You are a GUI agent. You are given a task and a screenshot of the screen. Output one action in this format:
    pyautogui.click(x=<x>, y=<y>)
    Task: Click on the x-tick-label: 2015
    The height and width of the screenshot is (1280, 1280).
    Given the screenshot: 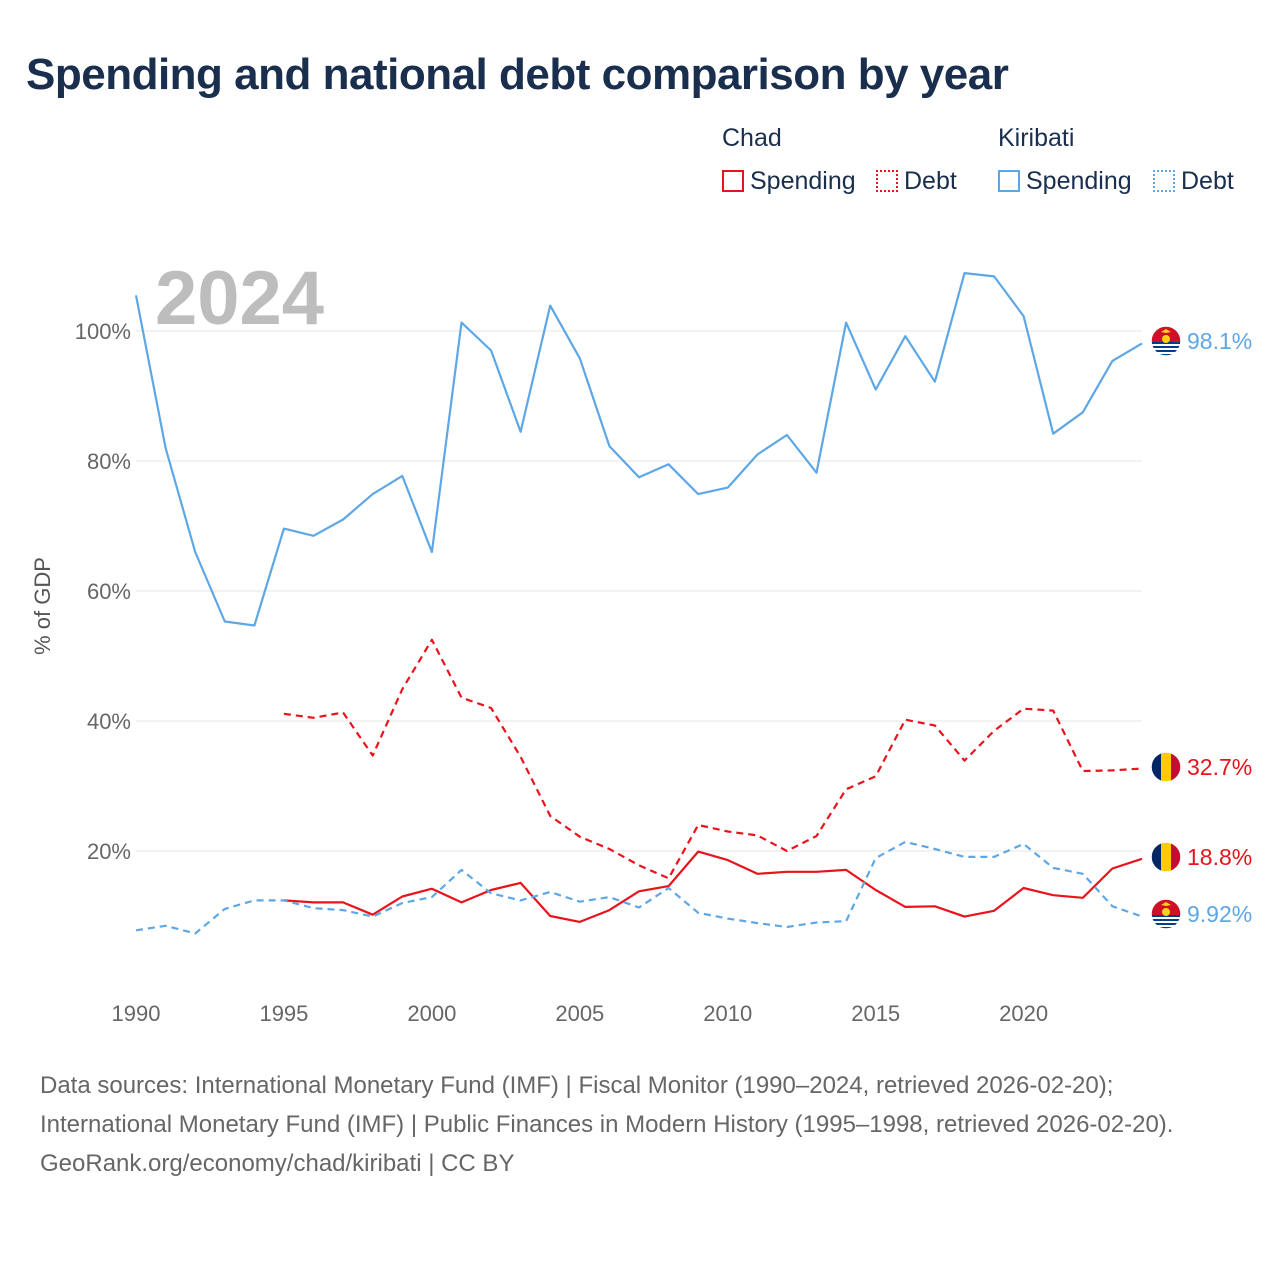 What is the action you would take?
    pyautogui.click(x=875, y=1013)
    